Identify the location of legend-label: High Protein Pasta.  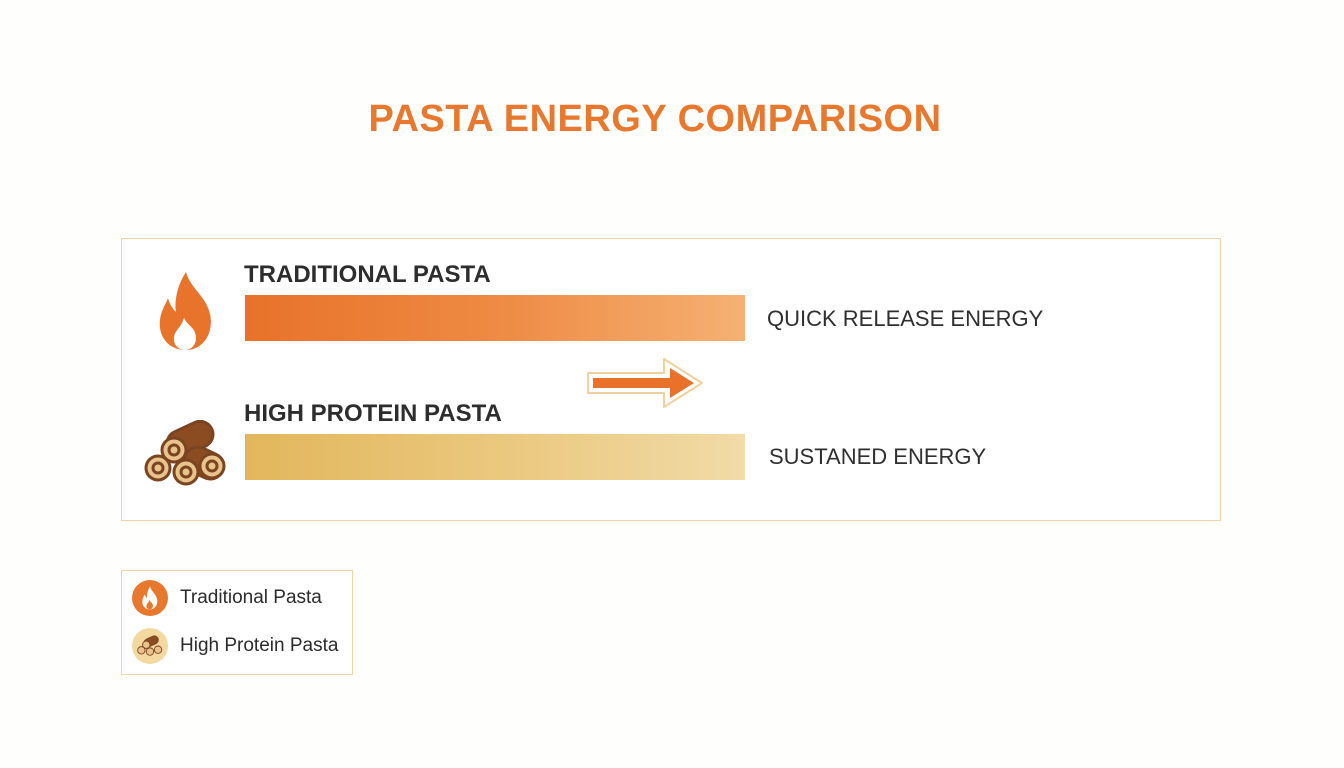
(259, 645).